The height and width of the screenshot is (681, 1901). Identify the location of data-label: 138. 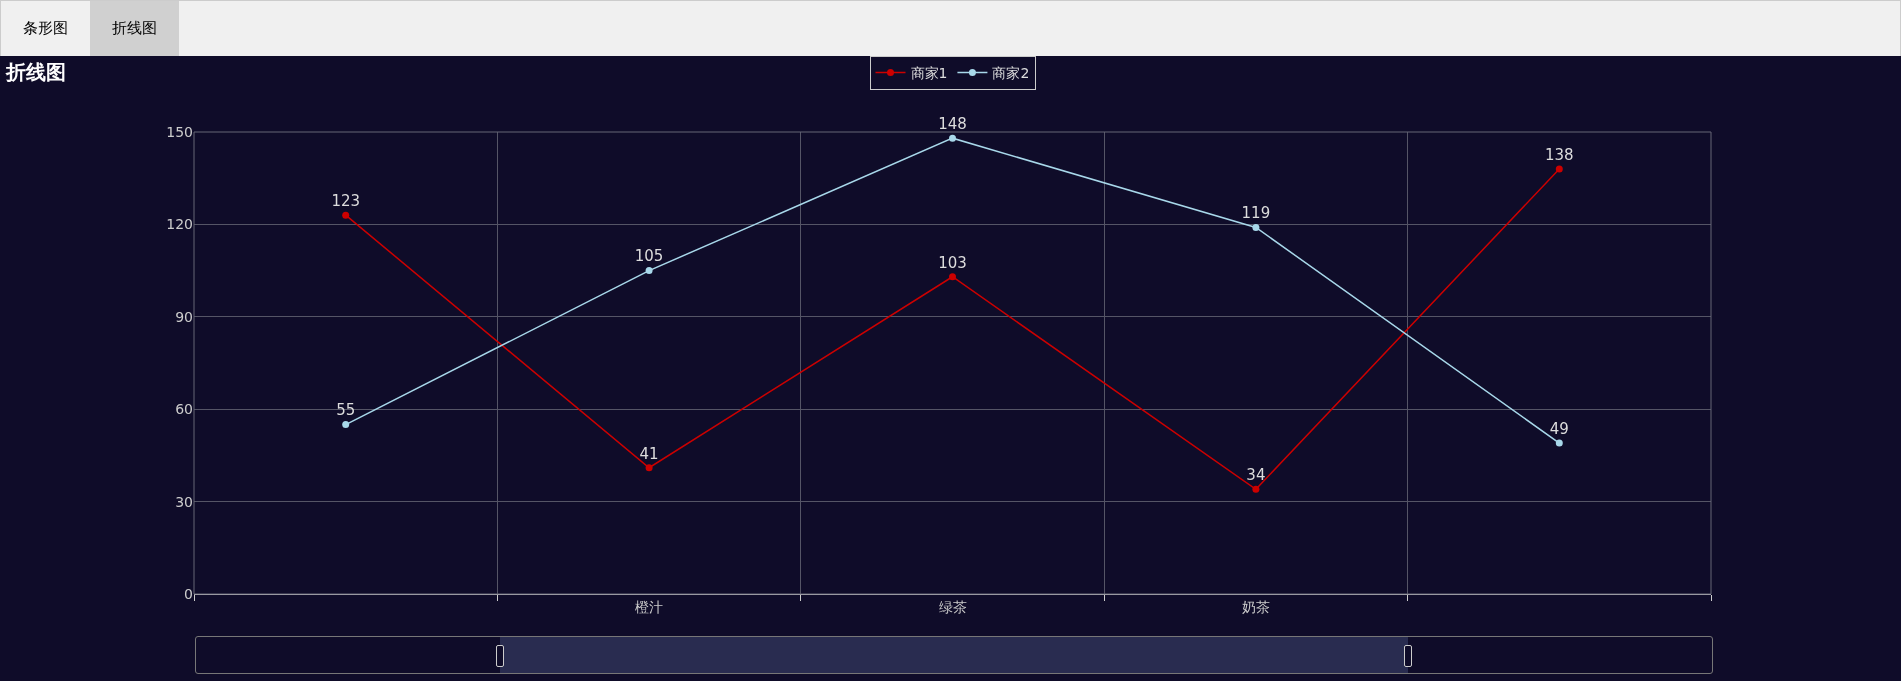
(1559, 154).